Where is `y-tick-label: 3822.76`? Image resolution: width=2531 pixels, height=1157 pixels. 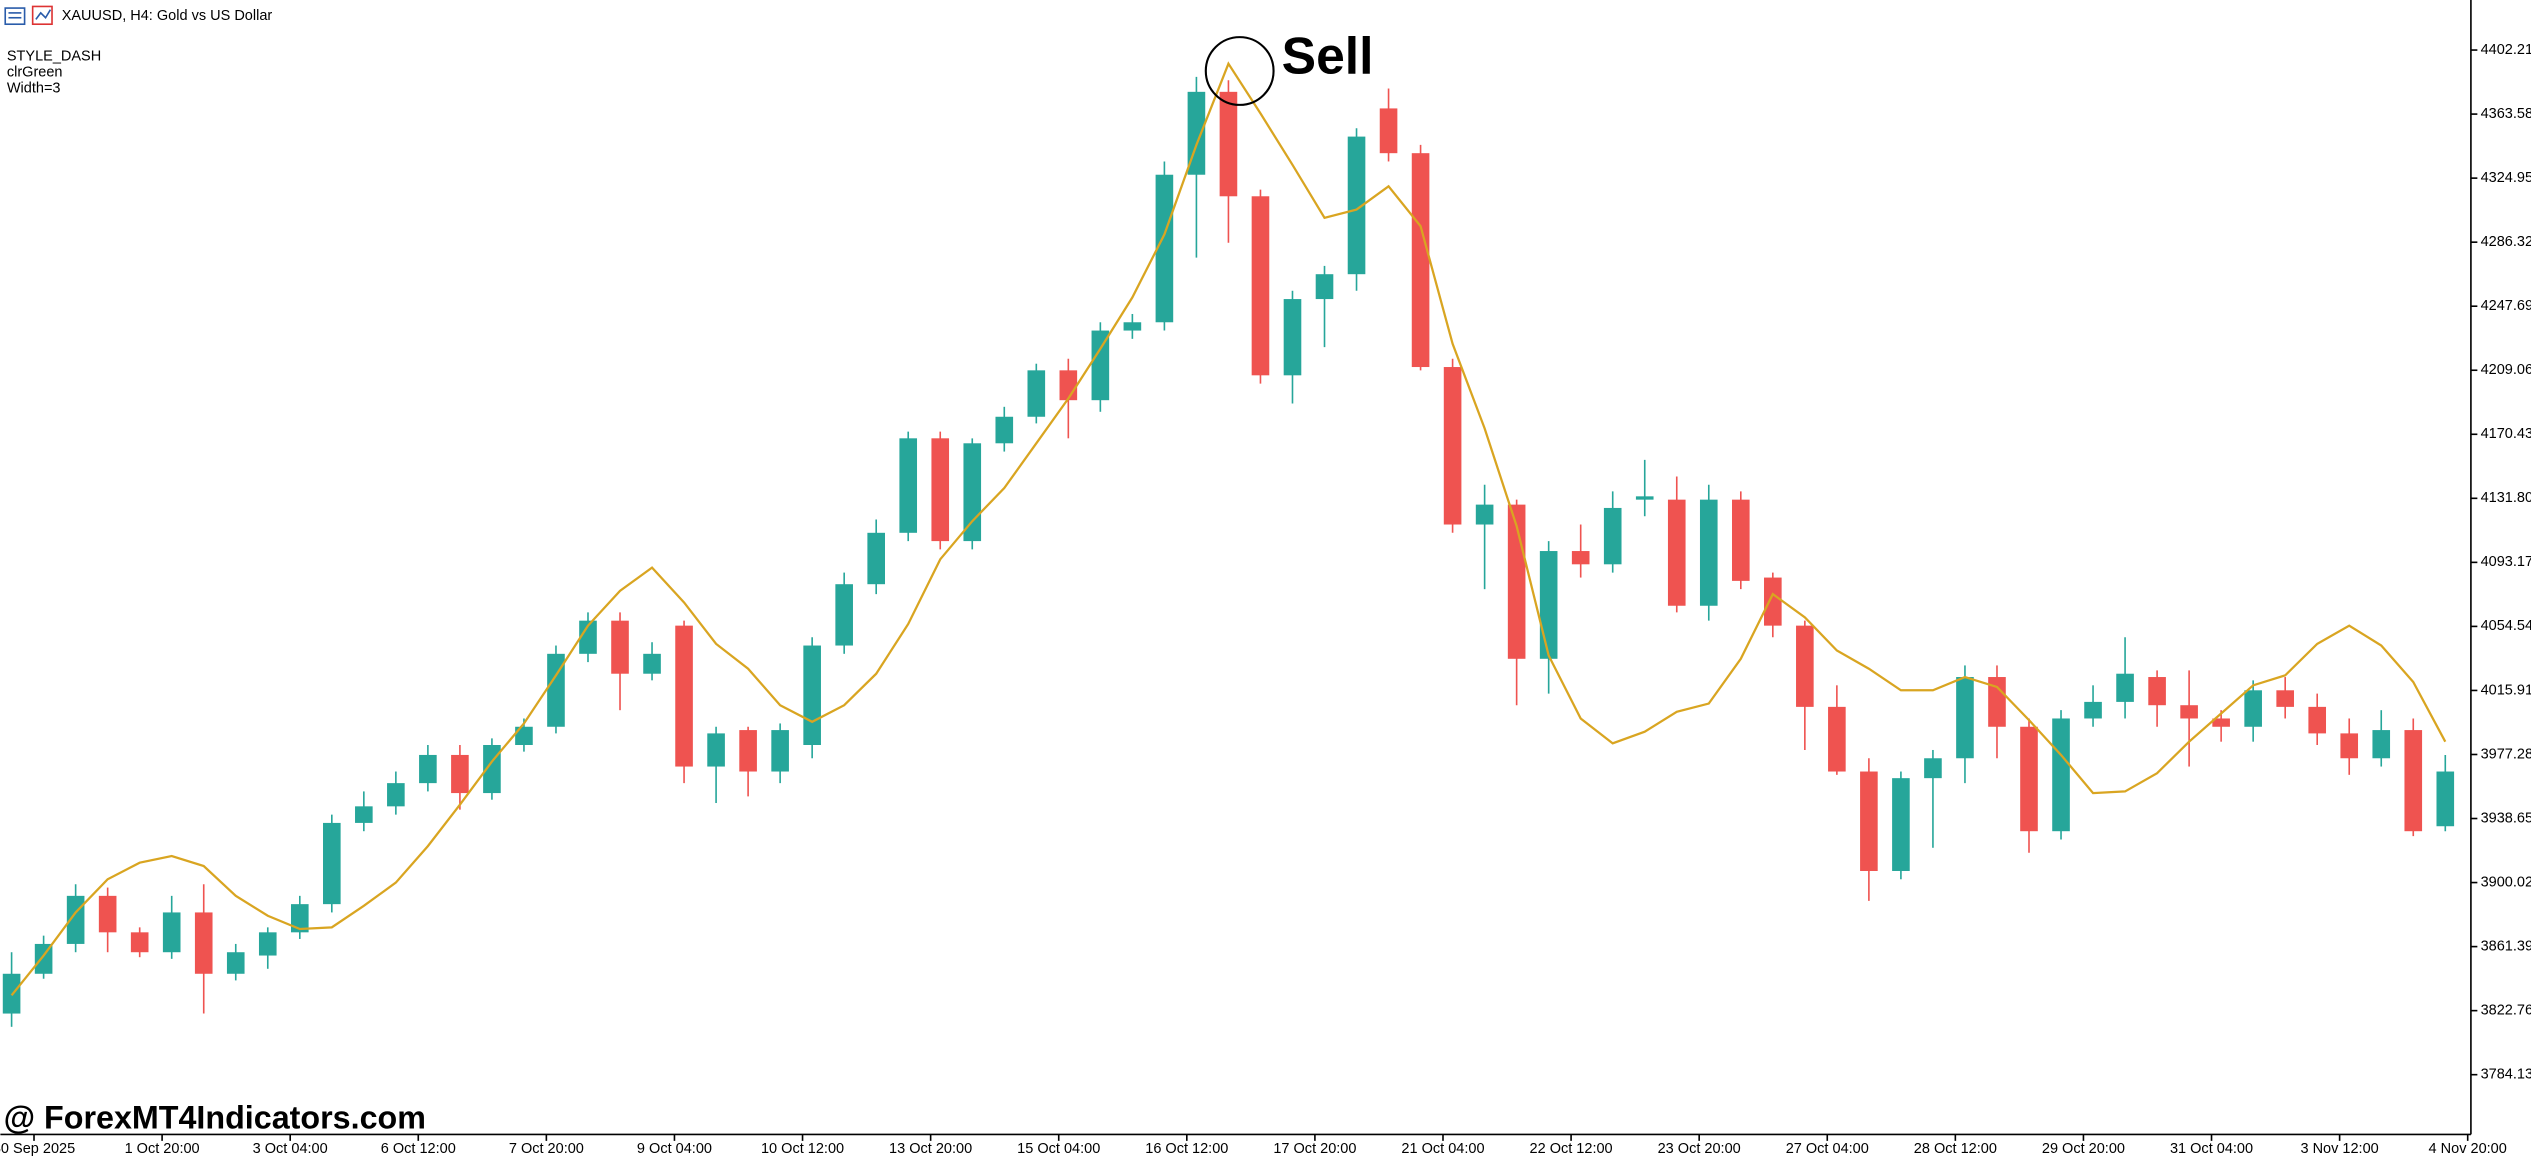
y-tick-label: 3822.76 is located at coordinates (2506, 1010).